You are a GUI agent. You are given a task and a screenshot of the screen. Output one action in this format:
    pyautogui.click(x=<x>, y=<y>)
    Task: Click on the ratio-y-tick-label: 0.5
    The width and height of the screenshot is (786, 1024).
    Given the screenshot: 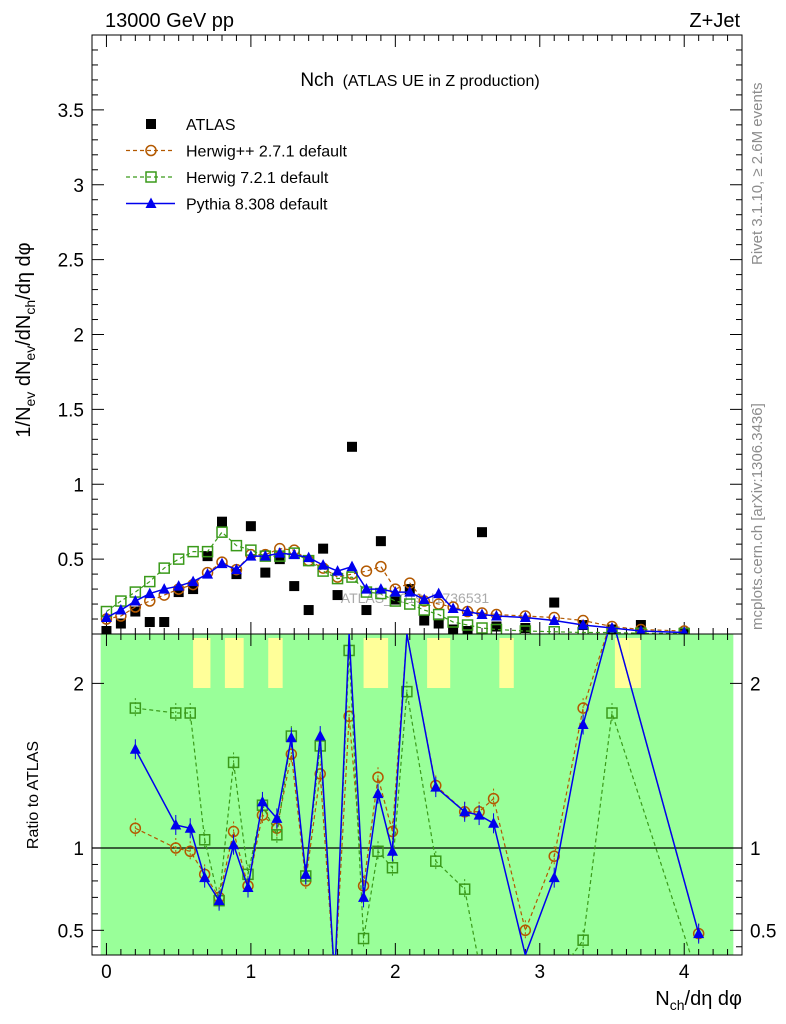 What is the action you would take?
    pyautogui.click(x=71, y=931)
    